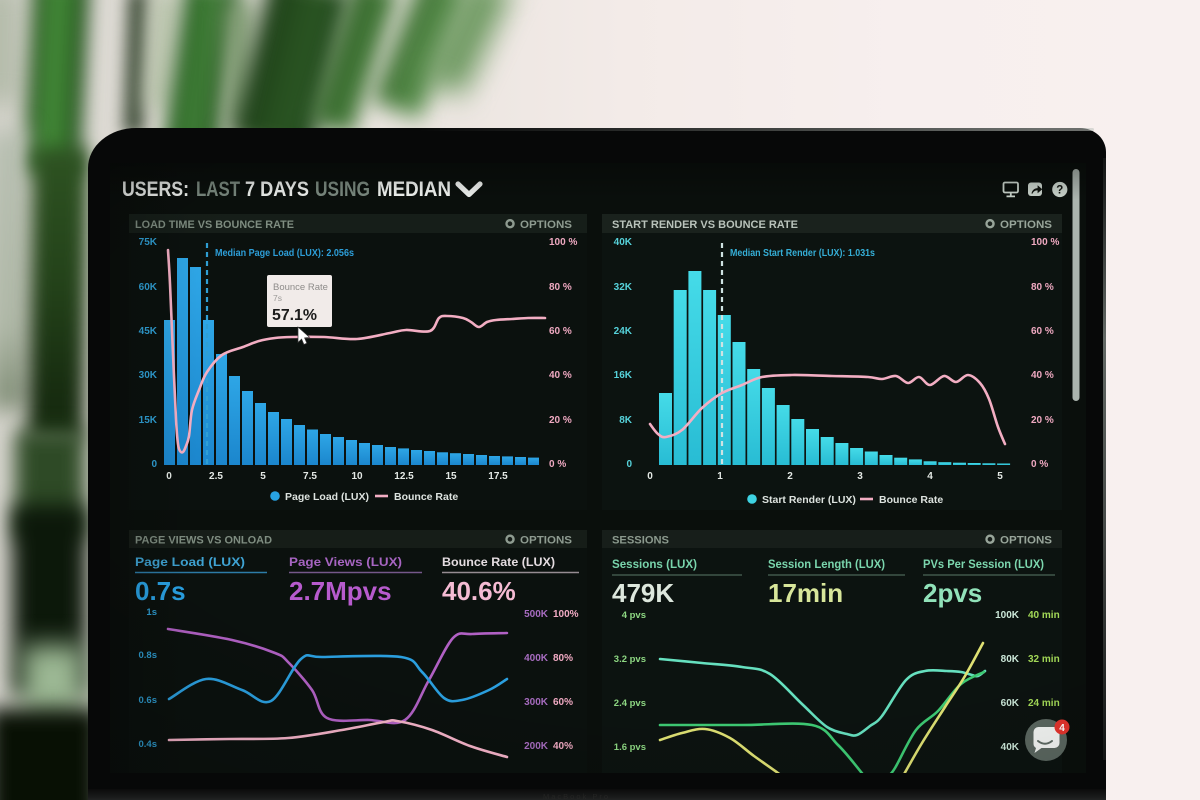 The width and height of the screenshot is (1200, 800). Describe the element at coordinates (643, 593) in the screenshot. I see `svg-text: 479K` at that location.